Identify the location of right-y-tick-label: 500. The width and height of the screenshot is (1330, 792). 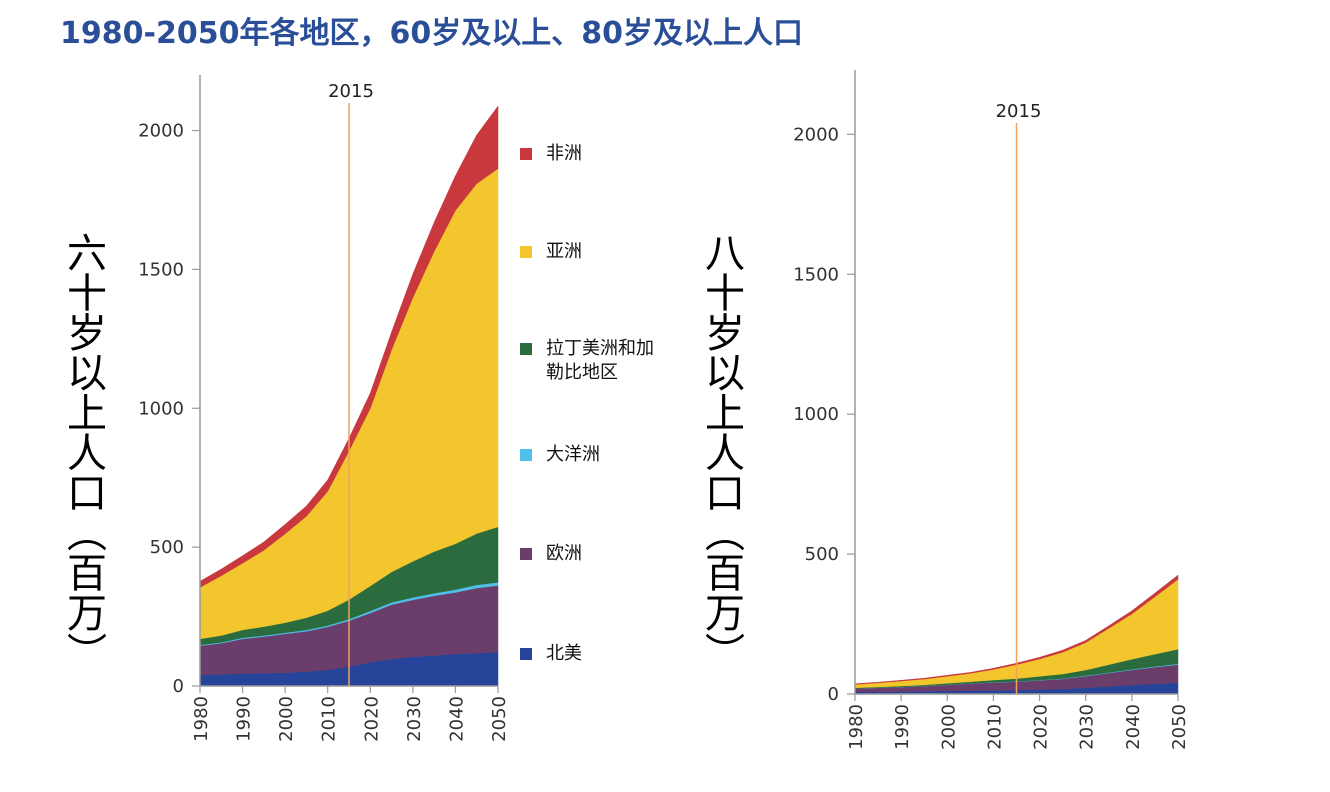
(822, 554).